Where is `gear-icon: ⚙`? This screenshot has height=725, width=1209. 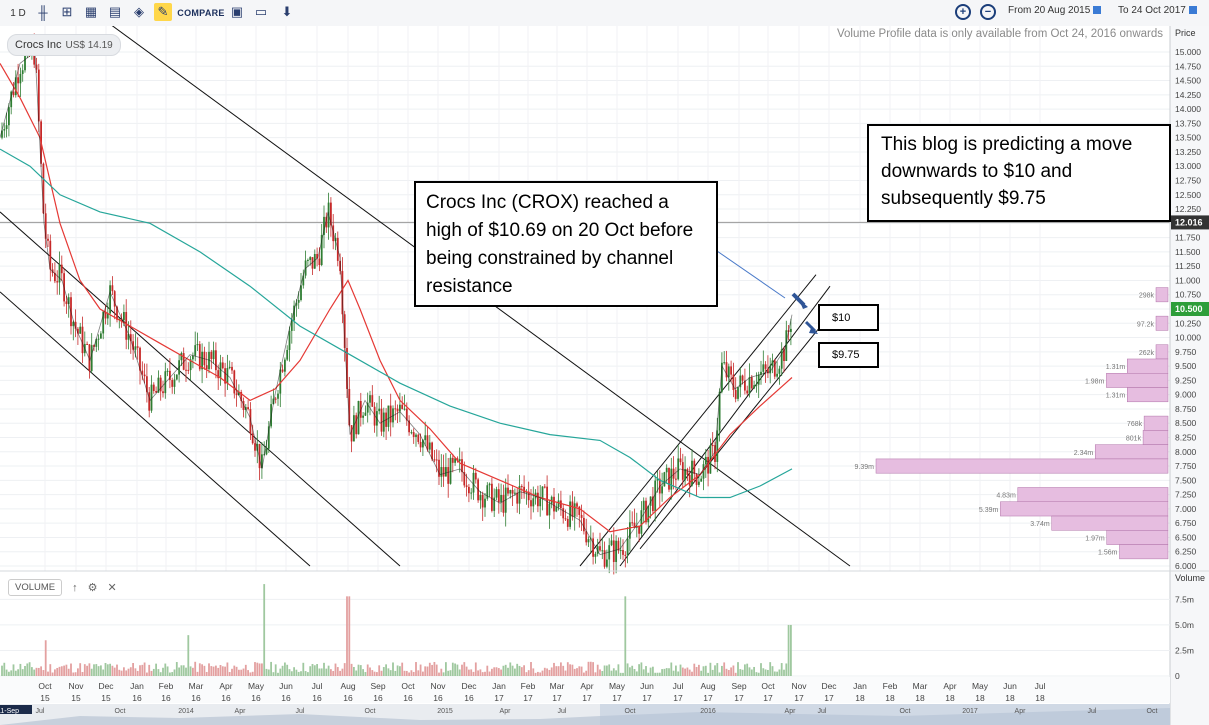
gear-icon: ⚙ is located at coordinates (92, 588).